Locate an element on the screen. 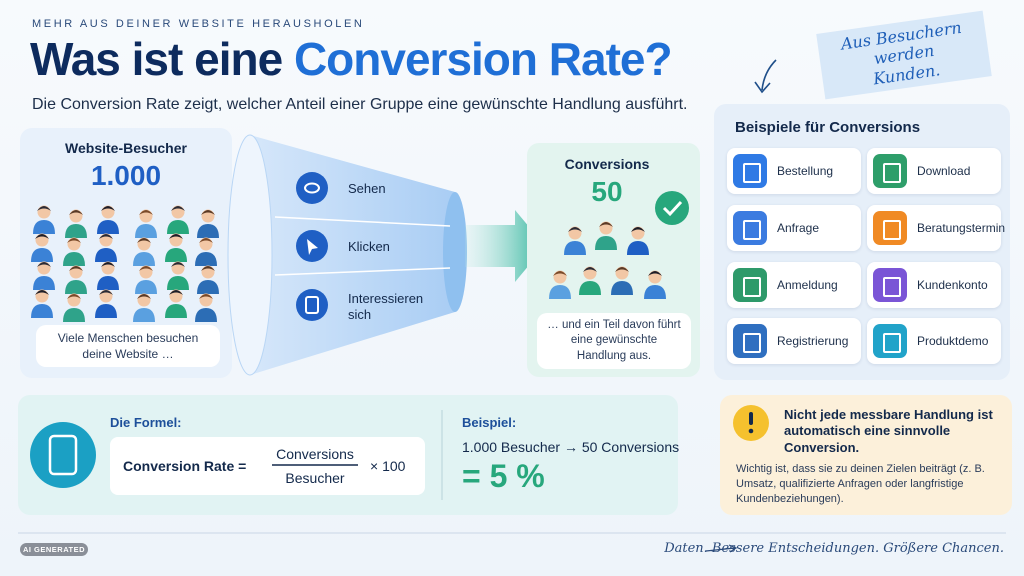 This screenshot has width=1024, height=576. conversions-count: 50 is located at coordinates (607, 191).